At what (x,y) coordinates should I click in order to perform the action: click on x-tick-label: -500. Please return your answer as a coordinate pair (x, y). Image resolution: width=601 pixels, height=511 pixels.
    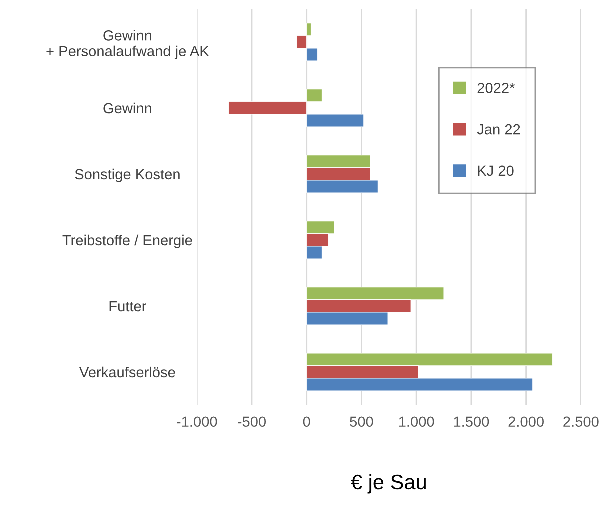
    Looking at the image, I should click on (252, 422).